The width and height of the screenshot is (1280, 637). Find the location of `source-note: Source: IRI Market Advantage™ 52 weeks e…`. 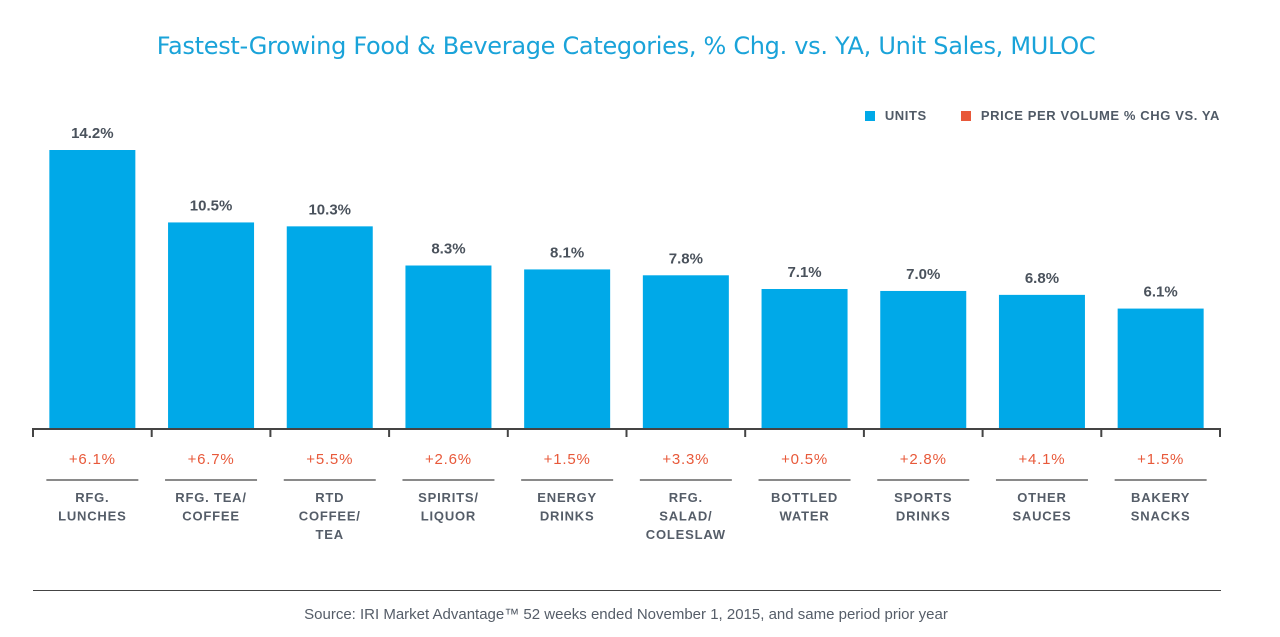

source-note: Source: IRI Market Advantage™ 52 weeks e… is located at coordinates (626, 614).